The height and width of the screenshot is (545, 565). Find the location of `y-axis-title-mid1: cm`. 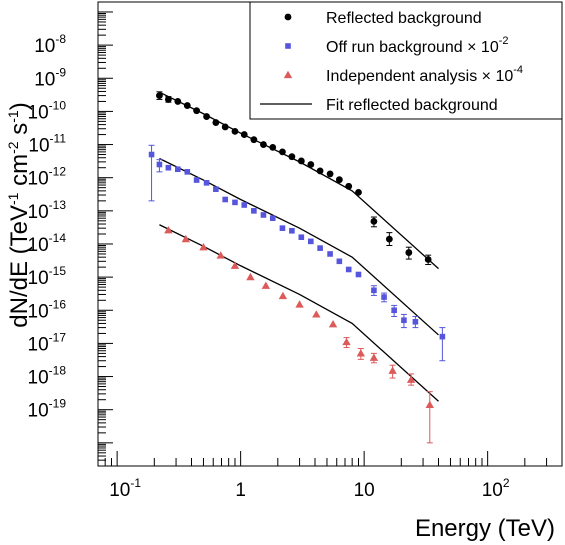

y-axis-title-mid1: cm is located at coordinates (19, 173).